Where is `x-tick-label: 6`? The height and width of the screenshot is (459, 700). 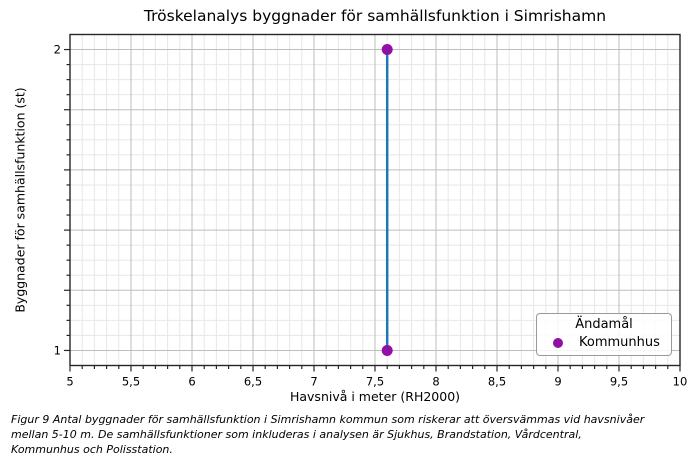 x-tick-label: 6 is located at coordinates (191, 382).